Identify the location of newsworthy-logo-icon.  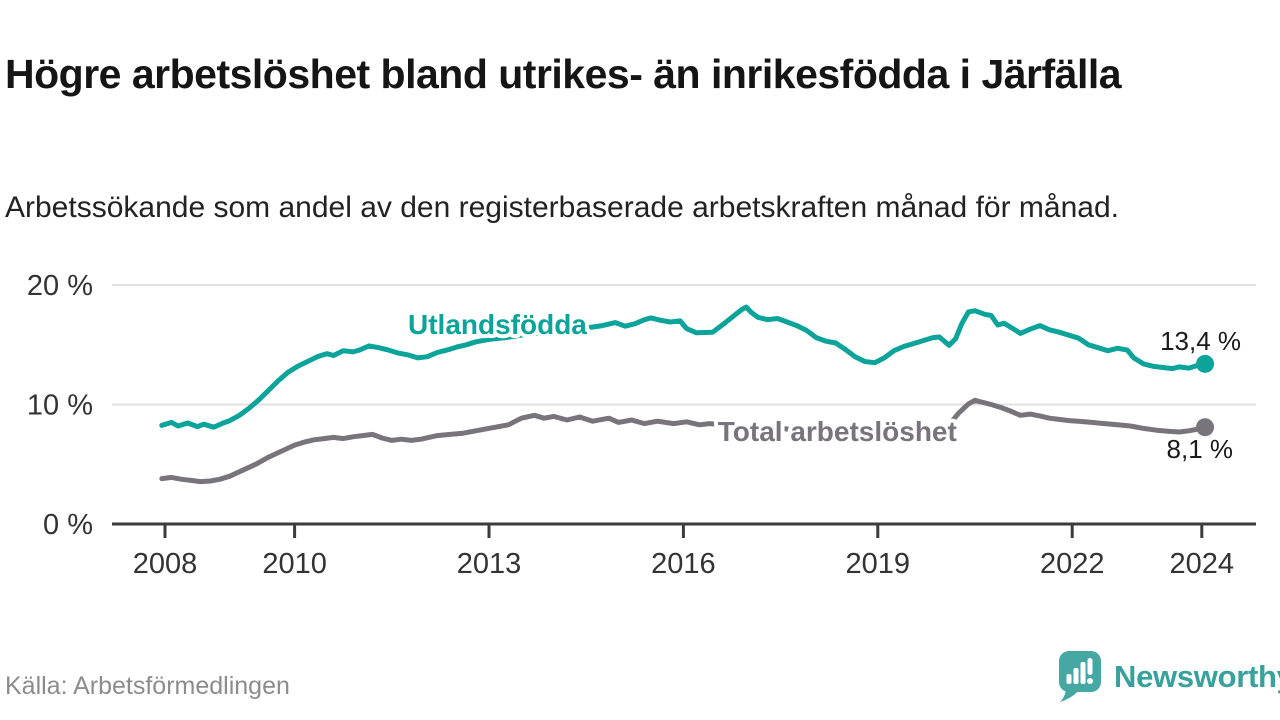
(1080, 676).